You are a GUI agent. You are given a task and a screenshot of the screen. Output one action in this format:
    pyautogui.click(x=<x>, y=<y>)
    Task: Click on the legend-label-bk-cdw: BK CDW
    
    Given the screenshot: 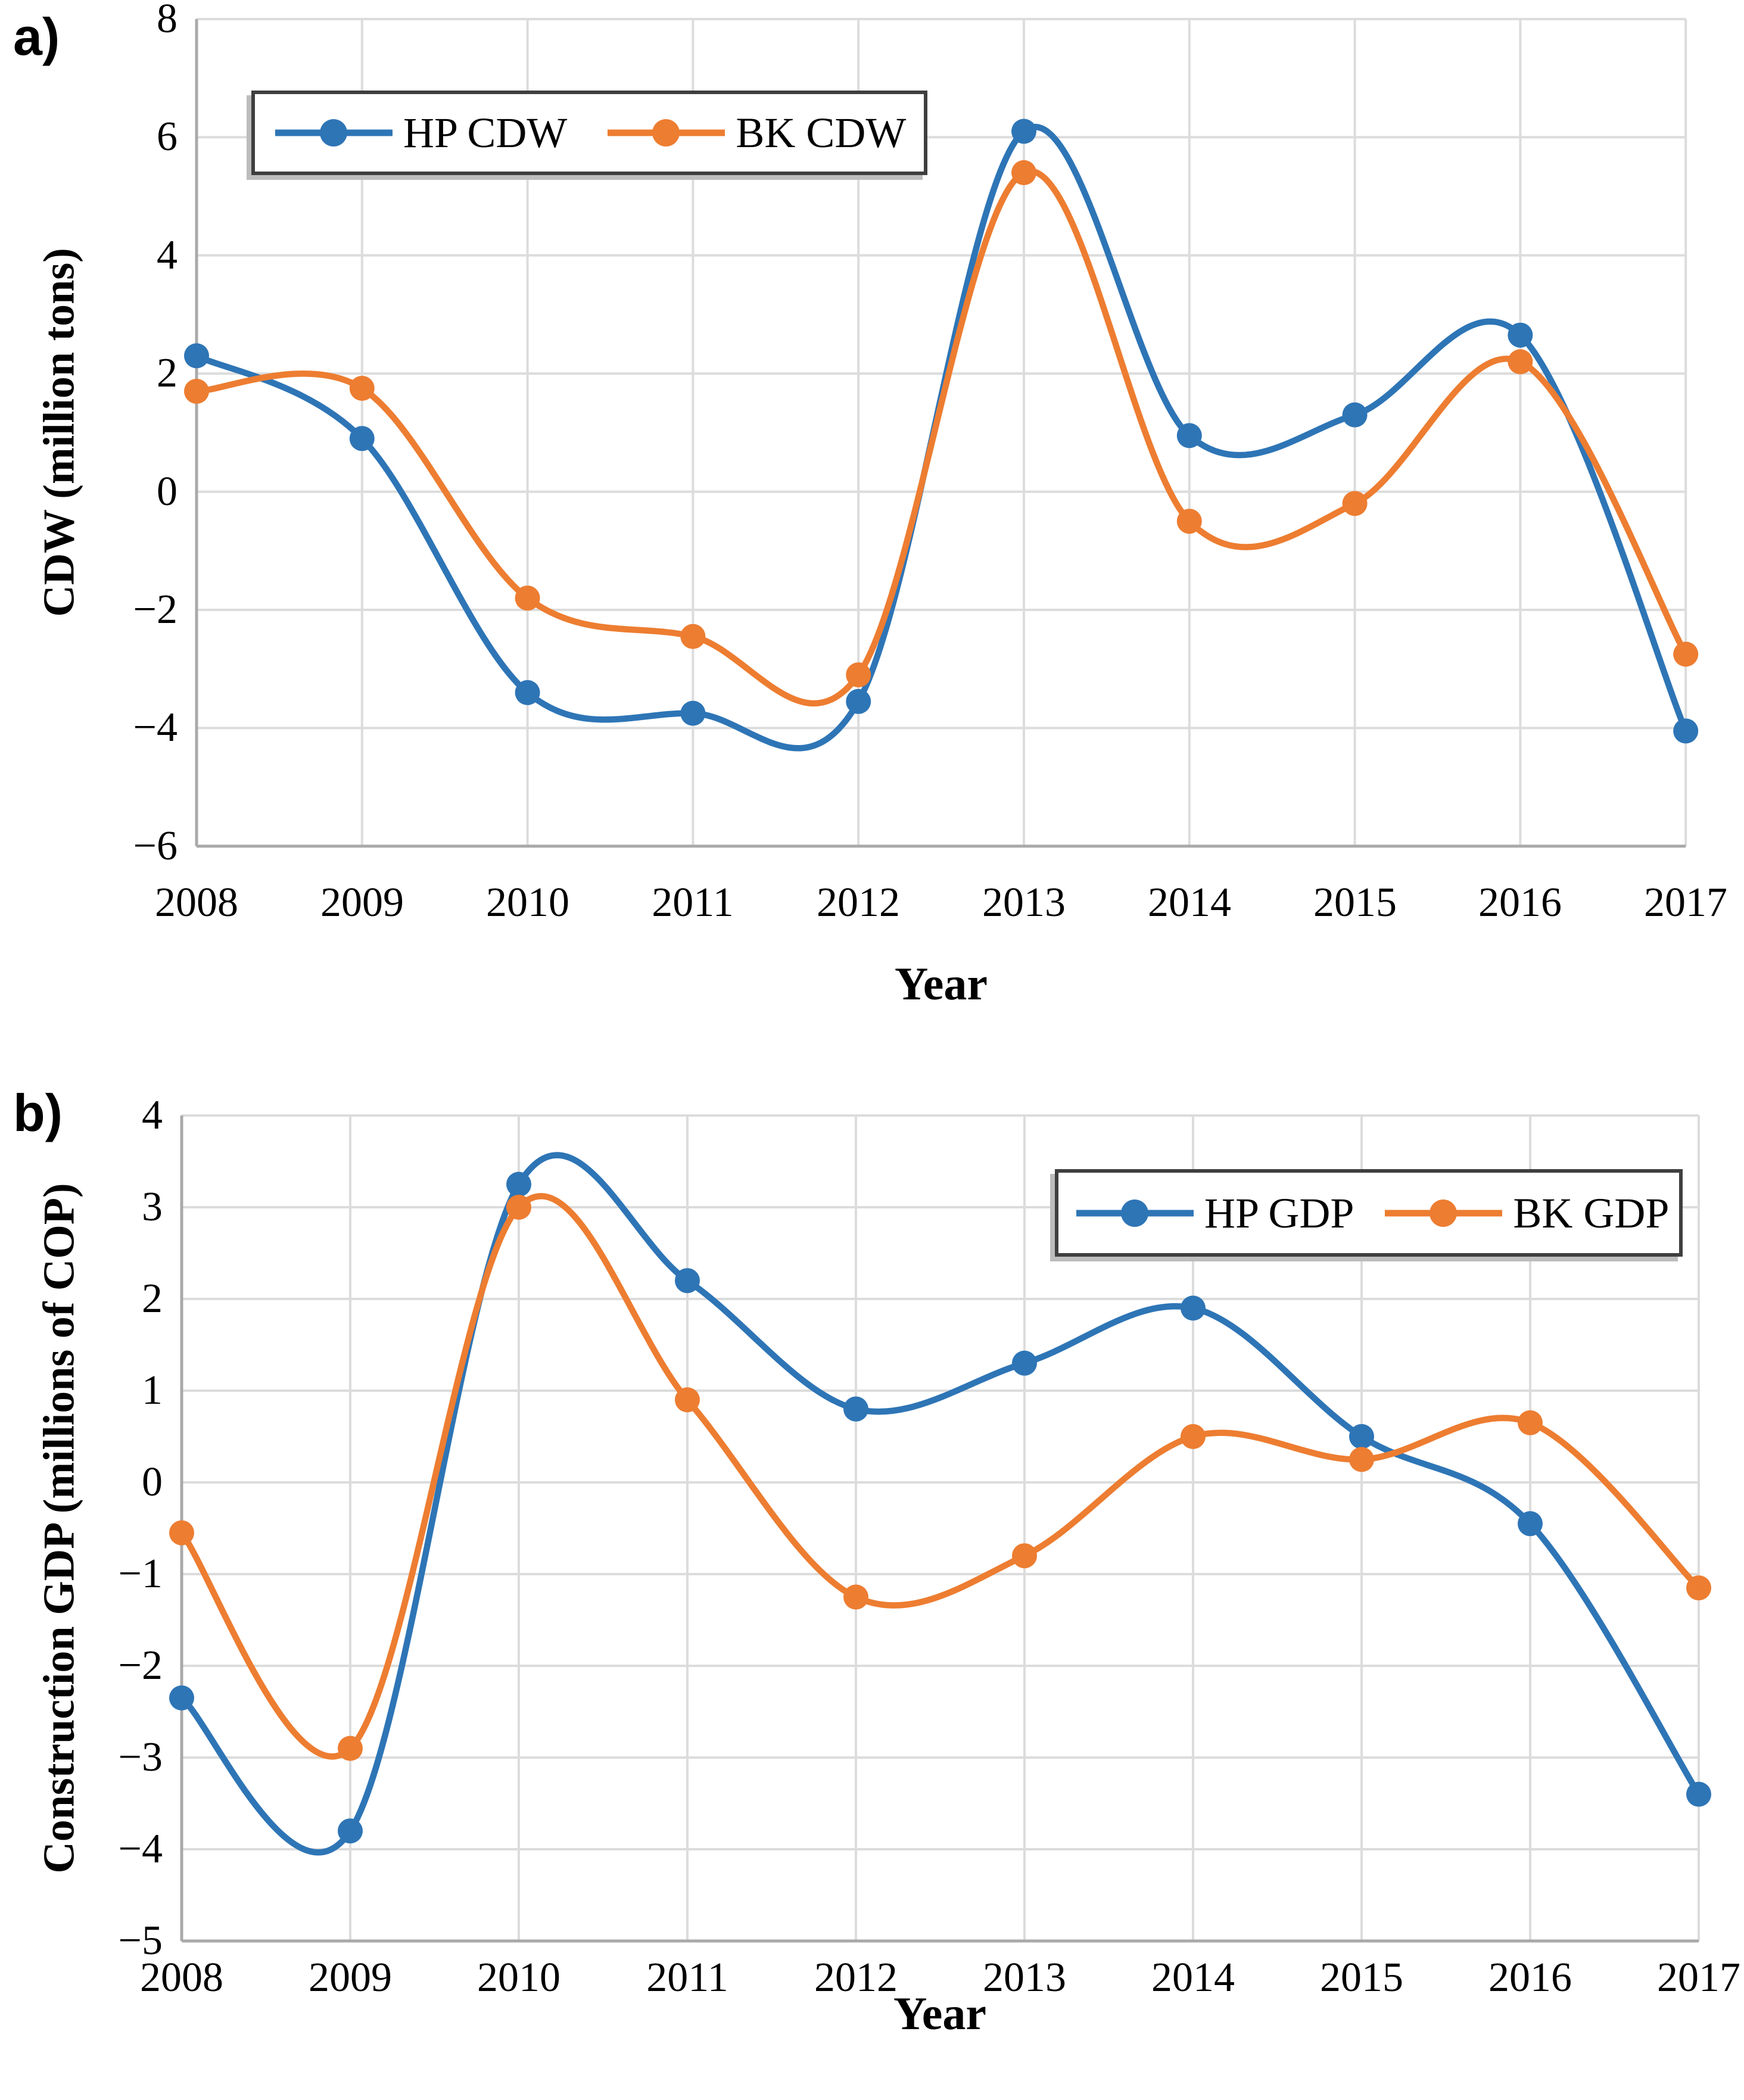 What is the action you would take?
    pyautogui.click(x=821, y=133)
    